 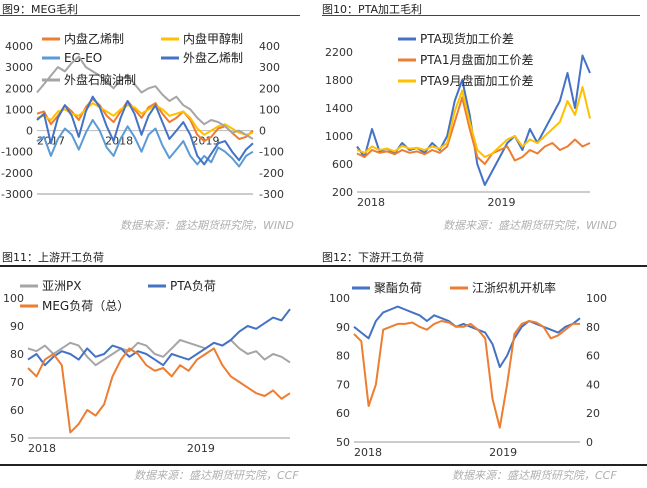 I want to click on chart3-series-1-line, so click(x=159, y=353).